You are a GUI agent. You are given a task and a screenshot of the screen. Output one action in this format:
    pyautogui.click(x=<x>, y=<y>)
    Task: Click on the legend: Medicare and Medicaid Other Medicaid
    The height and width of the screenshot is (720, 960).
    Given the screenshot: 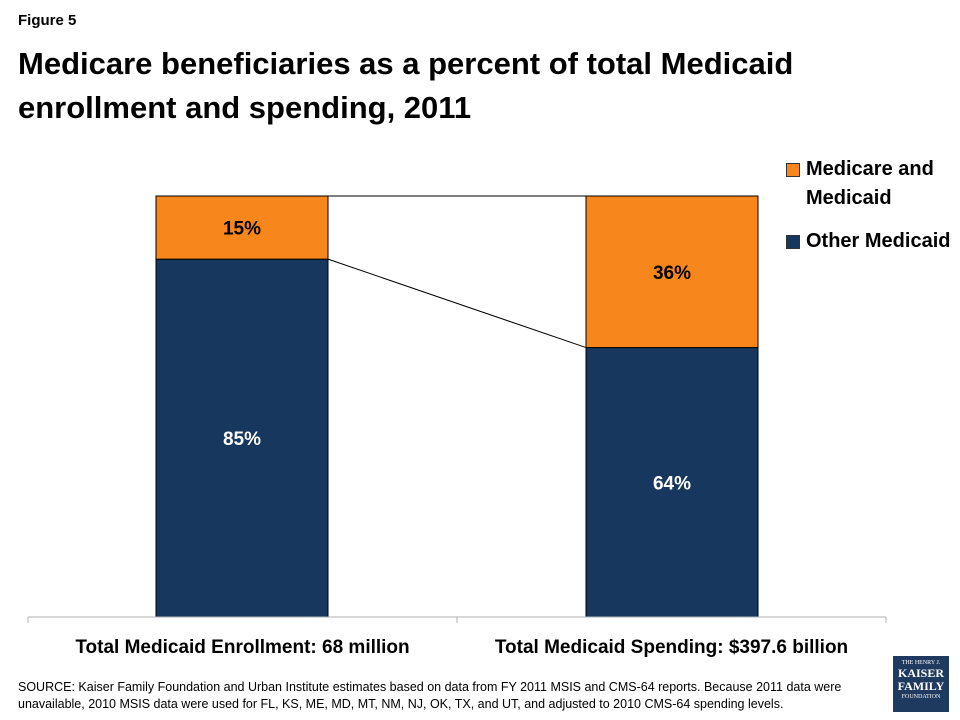 What is the action you would take?
    pyautogui.click(x=871, y=212)
    